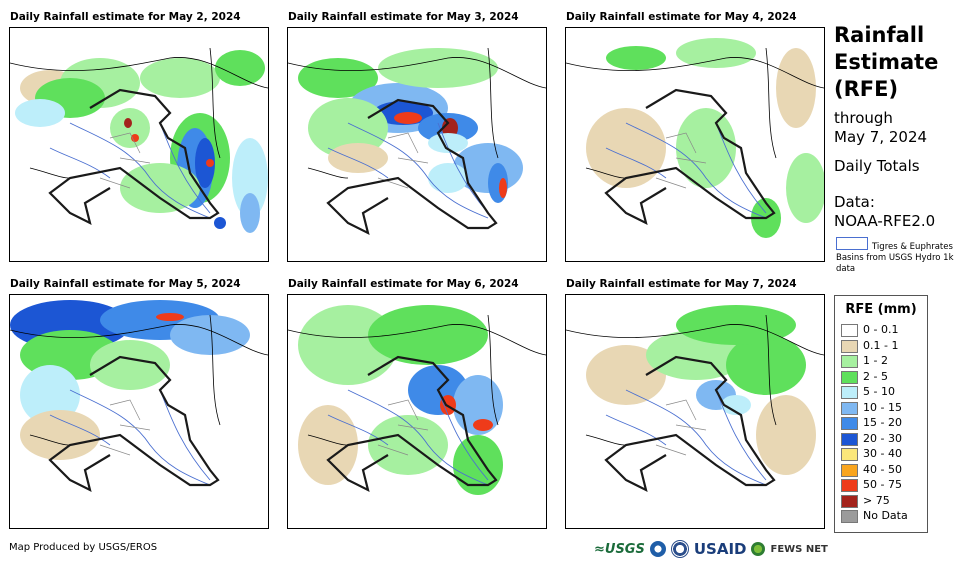  I want to click on legend-label: 0 - 0.1, so click(881, 329).